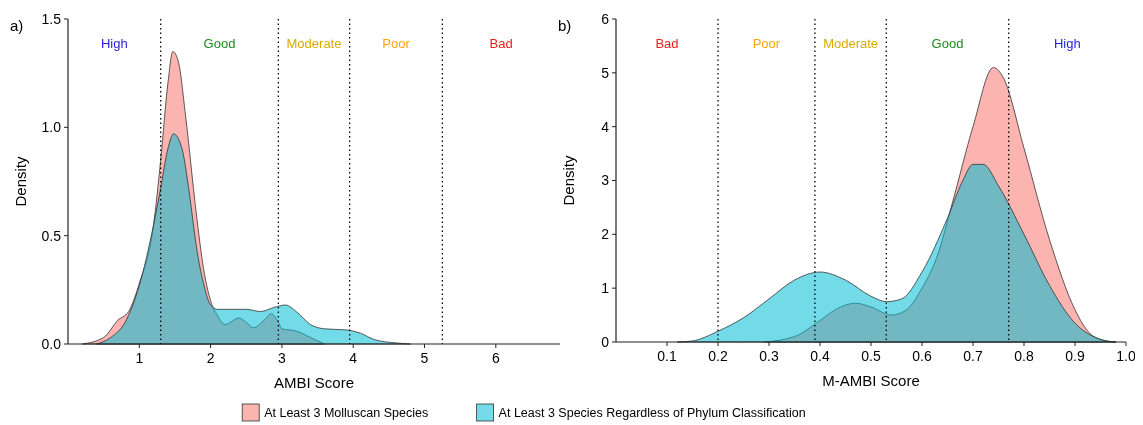  I want to click on y-tick-label: 5, so click(605, 72).